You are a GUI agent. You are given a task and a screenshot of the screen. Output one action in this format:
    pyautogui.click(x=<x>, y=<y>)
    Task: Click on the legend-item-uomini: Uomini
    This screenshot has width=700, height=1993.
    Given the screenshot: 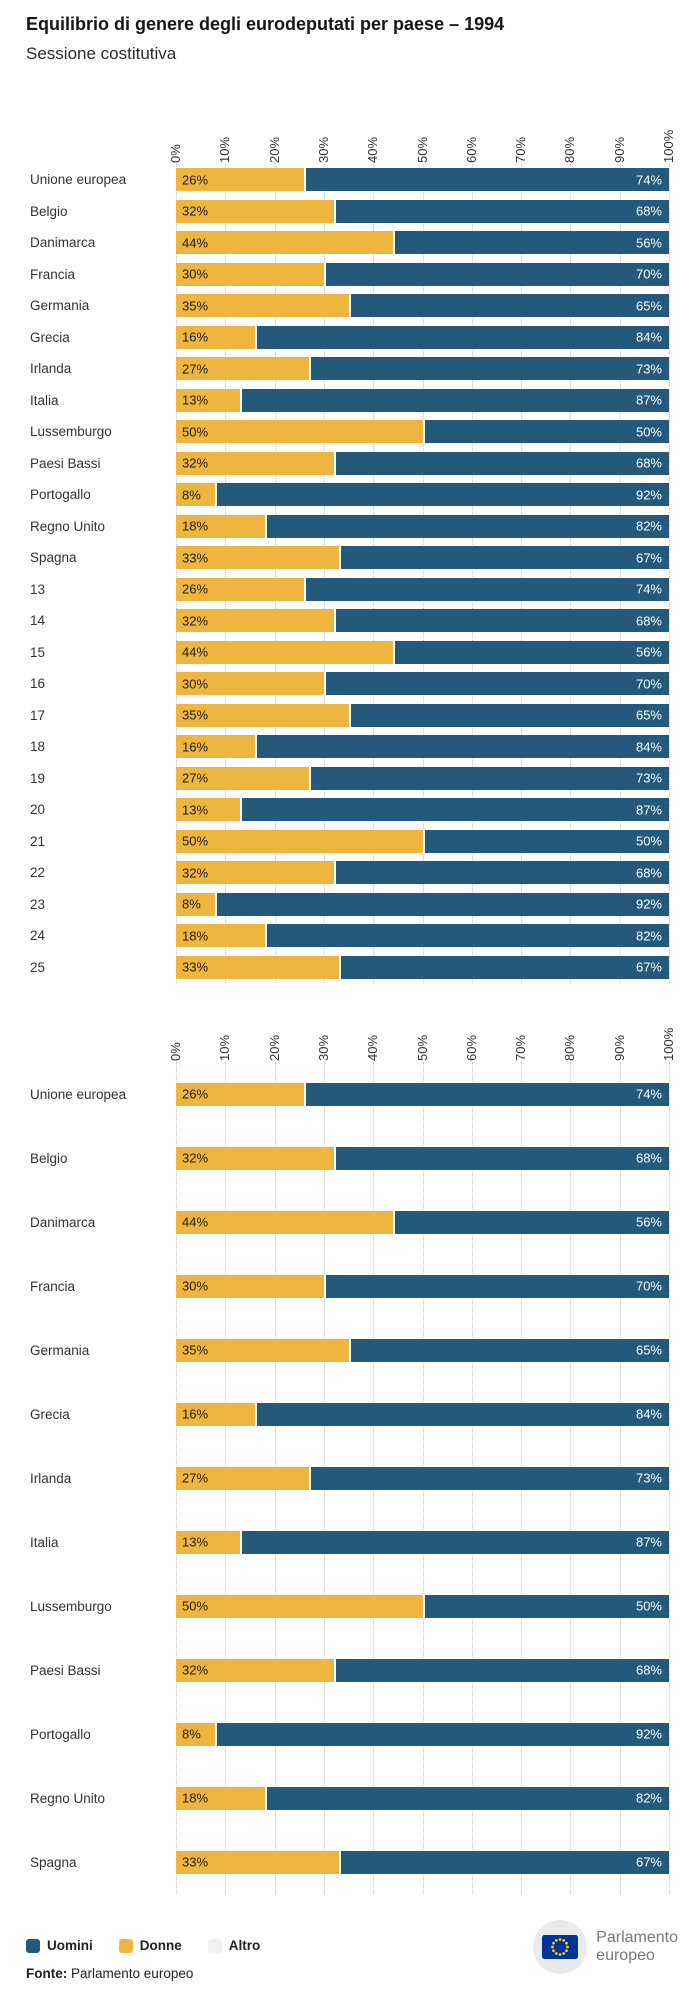 What is the action you would take?
    pyautogui.click(x=59, y=1945)
    